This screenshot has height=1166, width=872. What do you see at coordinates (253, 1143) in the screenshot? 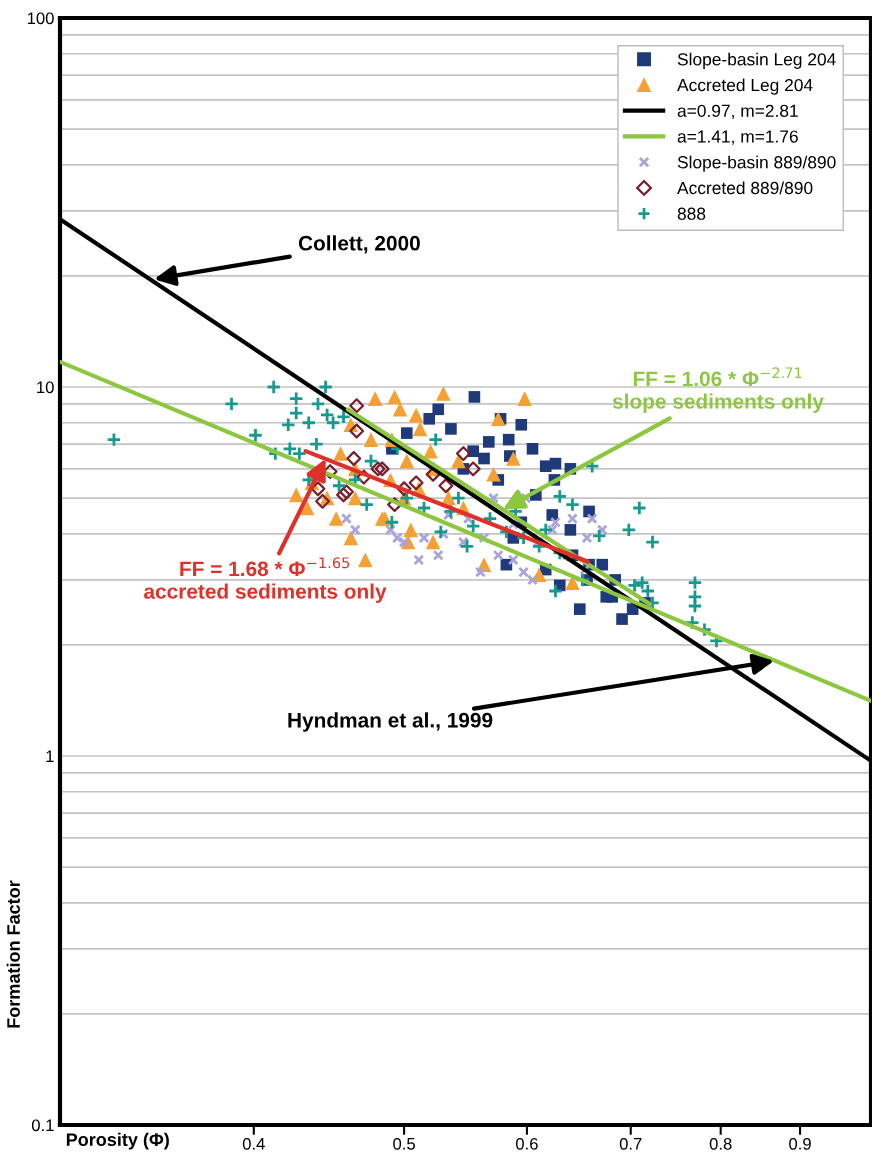
I see `x-tick-label: 0.4` at bounding box center [253, 1143].